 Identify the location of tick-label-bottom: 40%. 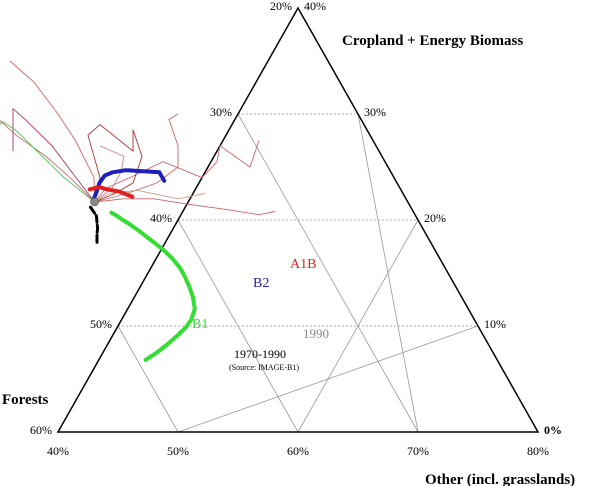
(58, 451).